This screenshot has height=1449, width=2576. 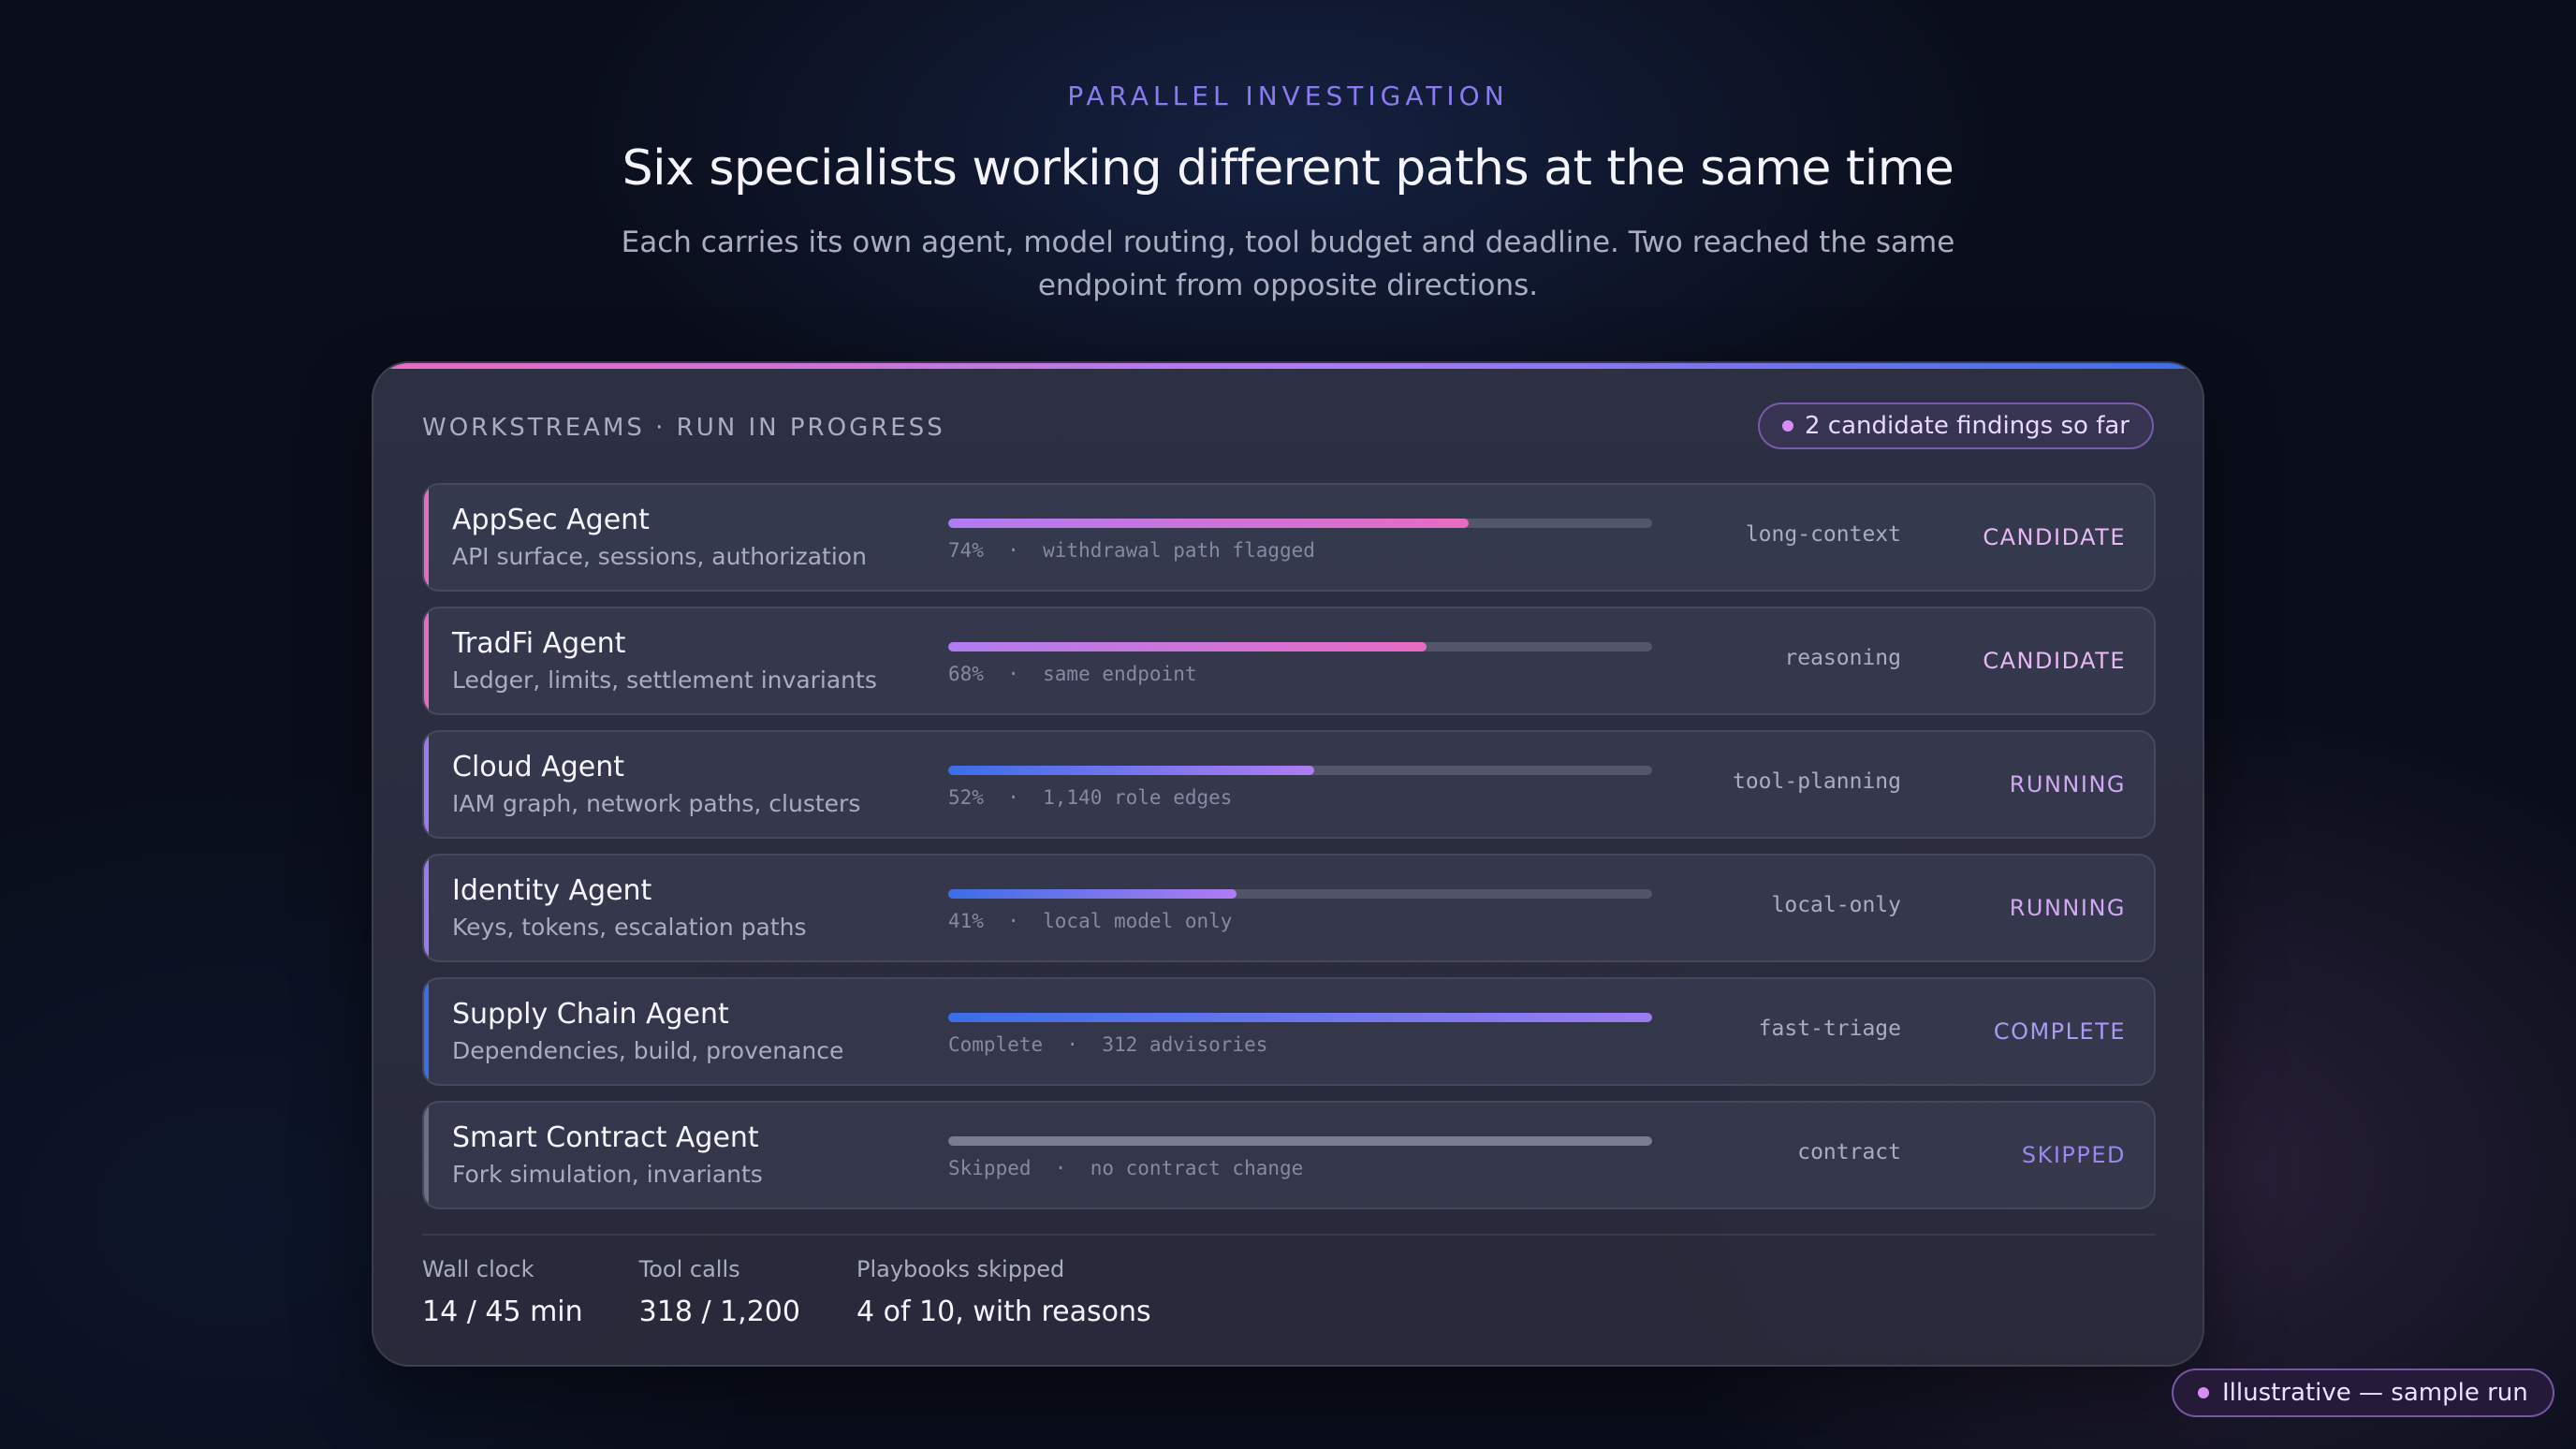 I want to click on stat-value: 4 of 10, with reasons, so click(x=1003, y=1311).